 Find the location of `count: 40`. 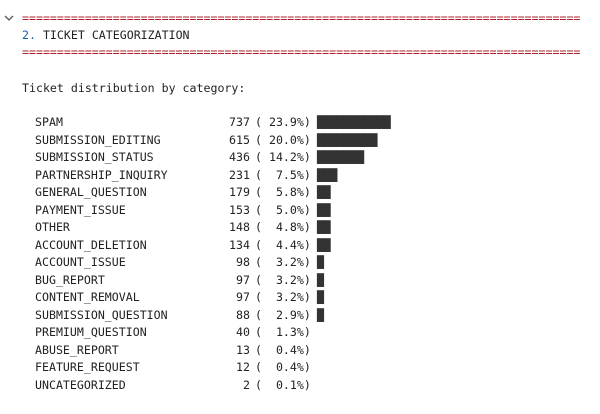

count: 40 is located at coordinates (243, 332).